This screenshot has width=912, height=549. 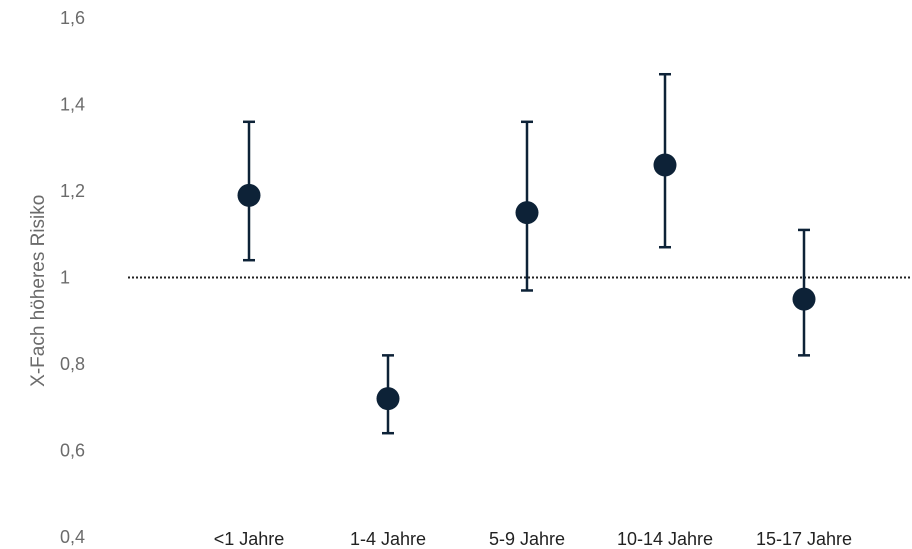 What do you see at coordinates (65, 278) in the screenshot?
I see `y-tick-label: 1` at bounding box center [65, 278].